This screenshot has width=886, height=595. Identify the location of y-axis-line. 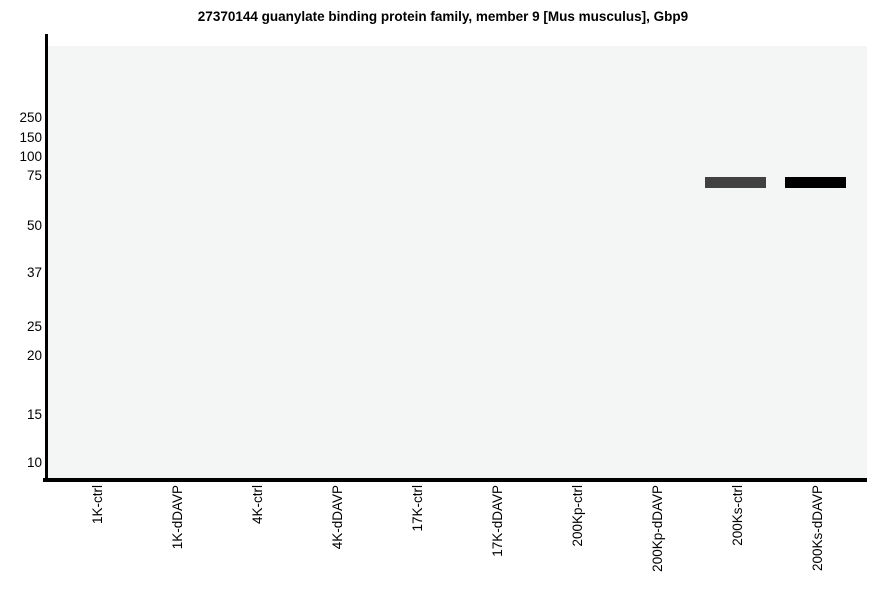
(46, 258).